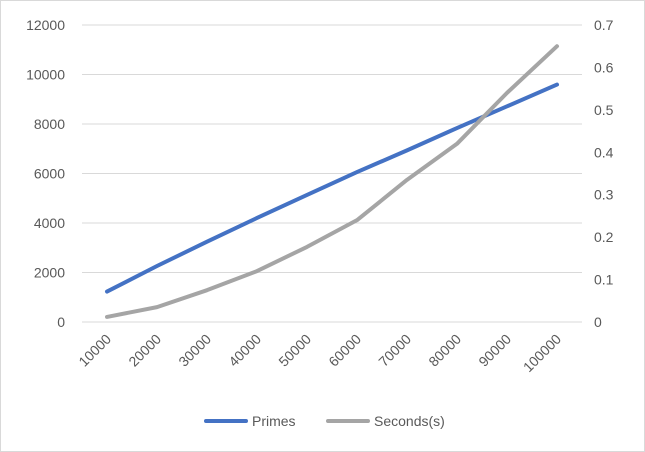  What do you see at coordinates (604, 195) in the screenshot?
I see `right-tick-label: 0.3` at bounding box center [604, 195].